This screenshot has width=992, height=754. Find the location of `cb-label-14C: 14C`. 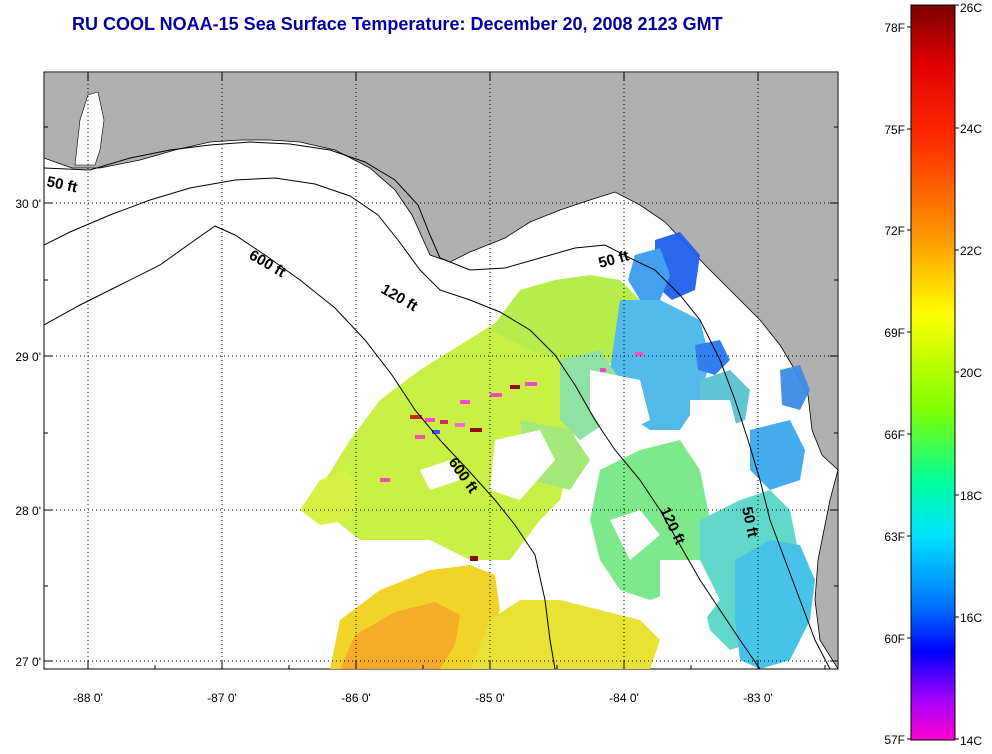

cb-label-14C: 14C is located at coordinates (971, 741).